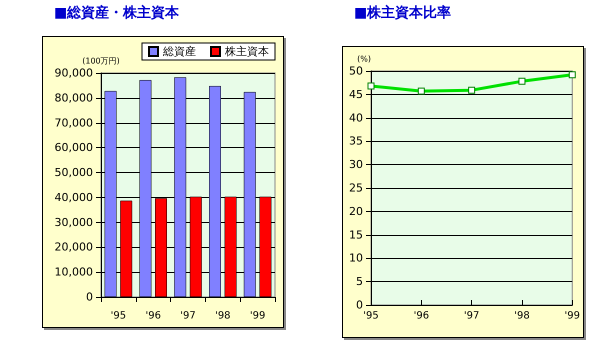 Image resolution: width=600 pixels, height=350 pixels. I want to click on legend-label: 総資産, so click(179, 51).